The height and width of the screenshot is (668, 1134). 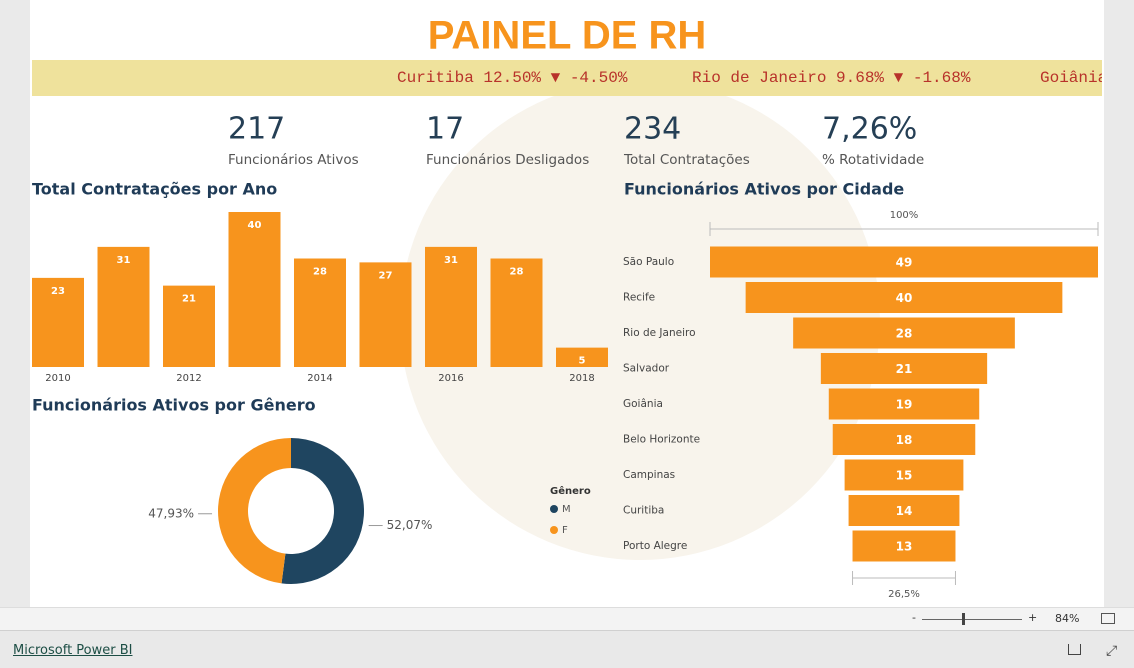 What do you see at coordinates (507, 160) in the screenshot?
I see `kpi-label: Funcionários Desligados` at bounding box center [507, 160].